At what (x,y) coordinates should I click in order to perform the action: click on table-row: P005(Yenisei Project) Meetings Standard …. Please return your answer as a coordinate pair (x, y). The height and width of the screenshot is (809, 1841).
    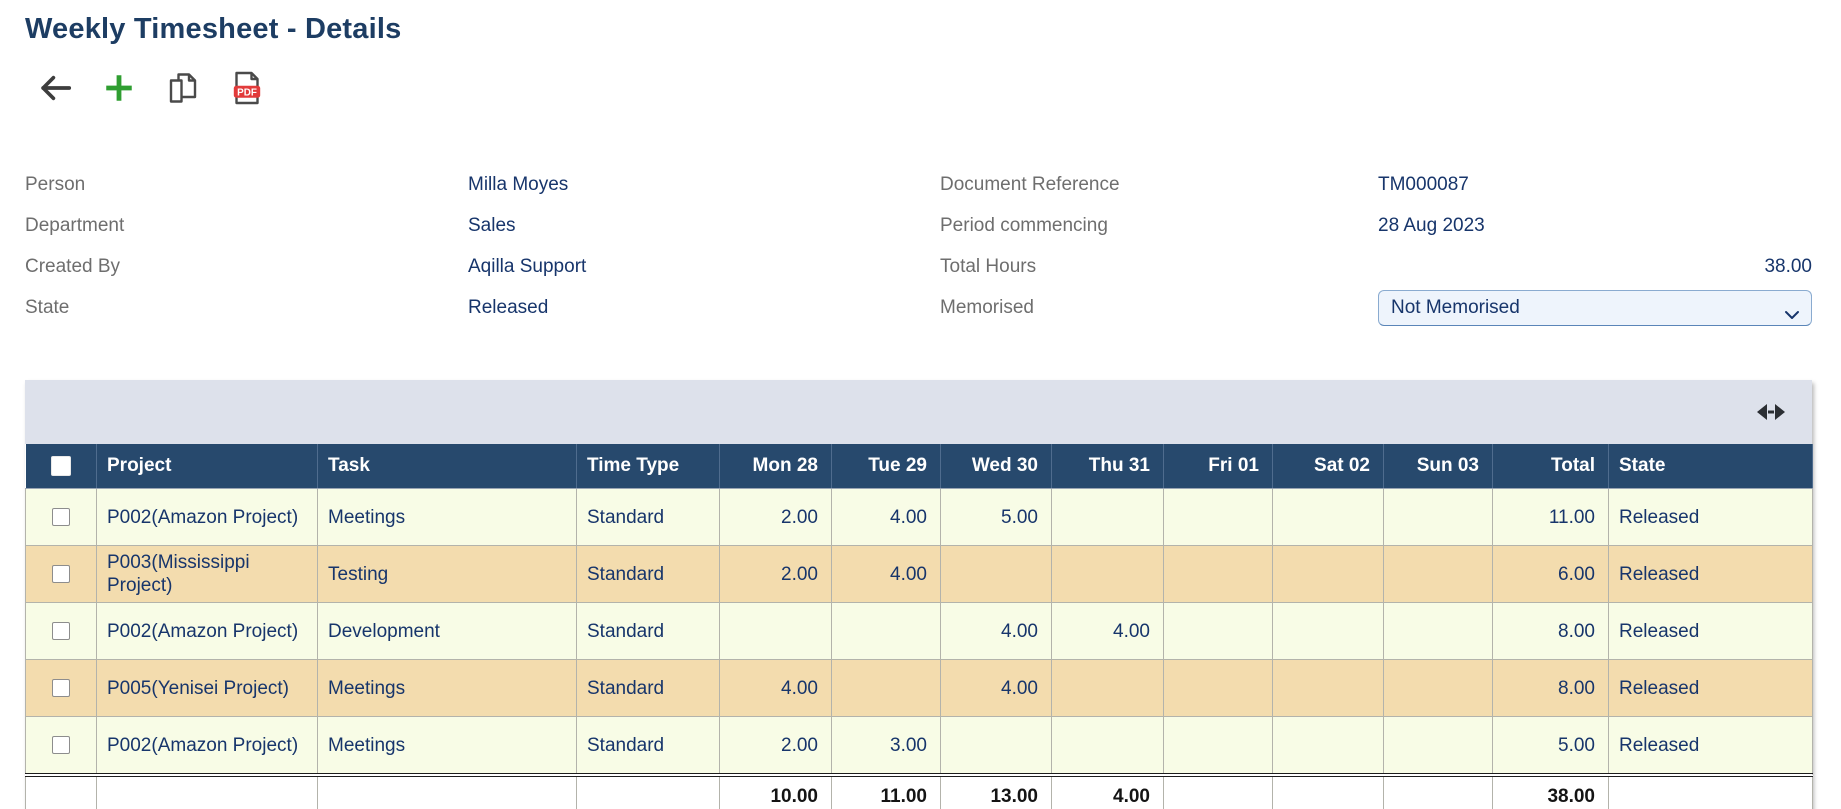
    Looking at the image, I should click on (919, 688).